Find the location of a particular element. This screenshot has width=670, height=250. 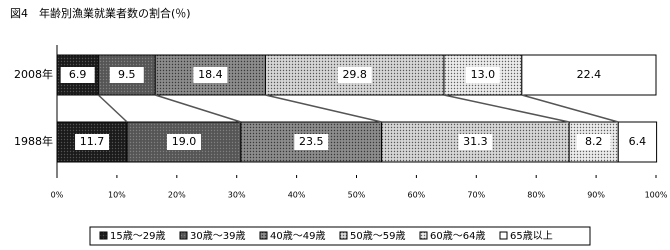

x-tick-label: 70% is located at coordinates (476, 195).